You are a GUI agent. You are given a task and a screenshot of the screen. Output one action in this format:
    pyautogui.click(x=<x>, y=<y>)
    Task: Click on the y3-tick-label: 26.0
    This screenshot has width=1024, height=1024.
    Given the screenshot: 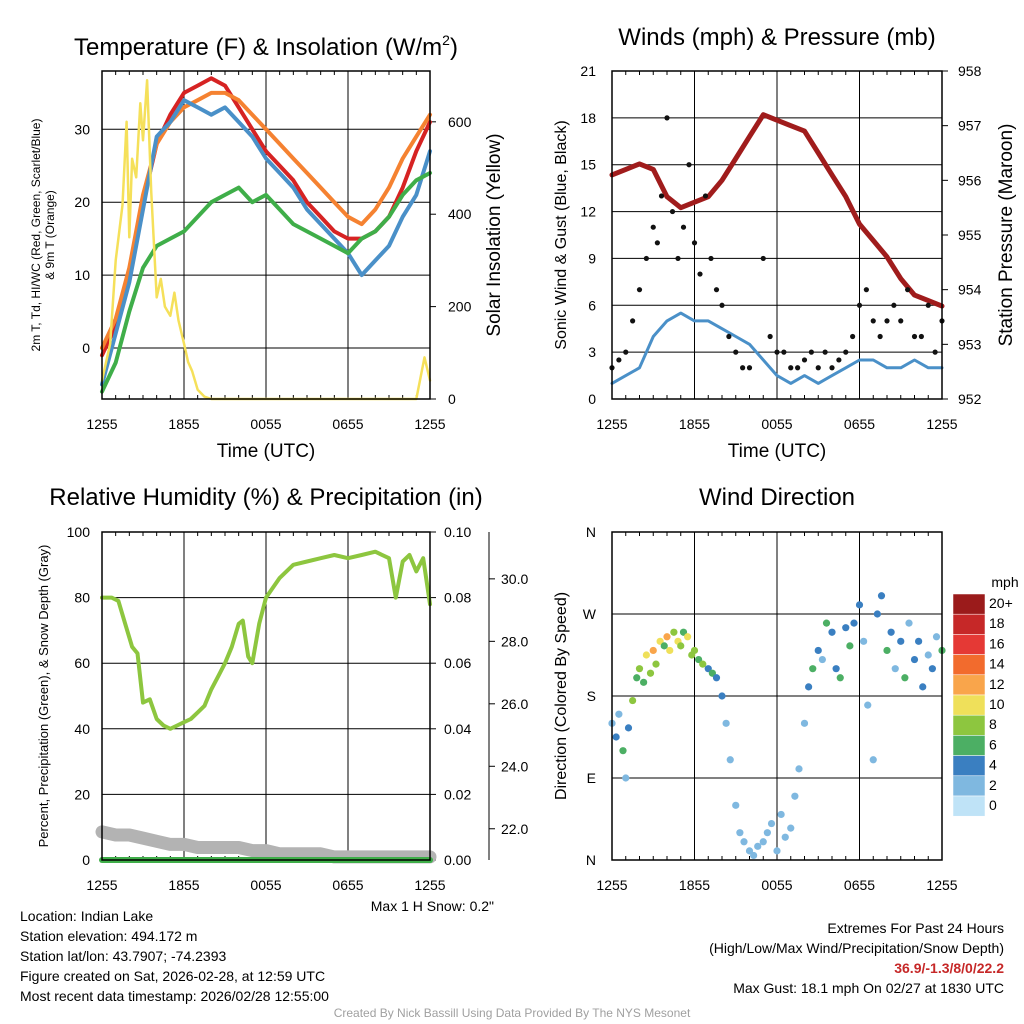 What is the action you would take?
    pyautogui.click(x=514, y=704)
    